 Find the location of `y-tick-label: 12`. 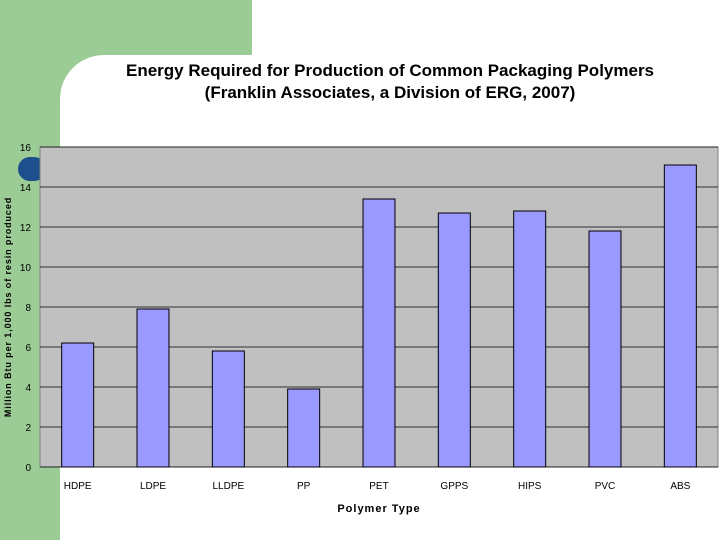

y-tick-label: 12 is located at coordinates (26, 228).